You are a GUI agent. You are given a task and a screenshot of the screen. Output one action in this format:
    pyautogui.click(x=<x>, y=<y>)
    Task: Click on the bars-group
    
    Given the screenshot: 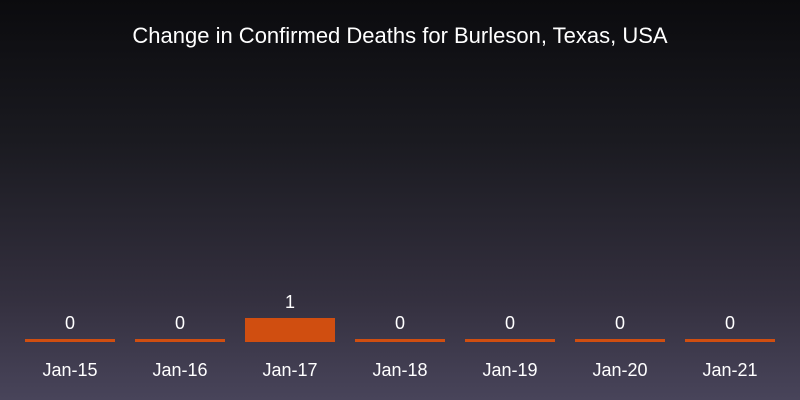 What is the action you would take?
    pyautogui.click(x=400, y=330)
    